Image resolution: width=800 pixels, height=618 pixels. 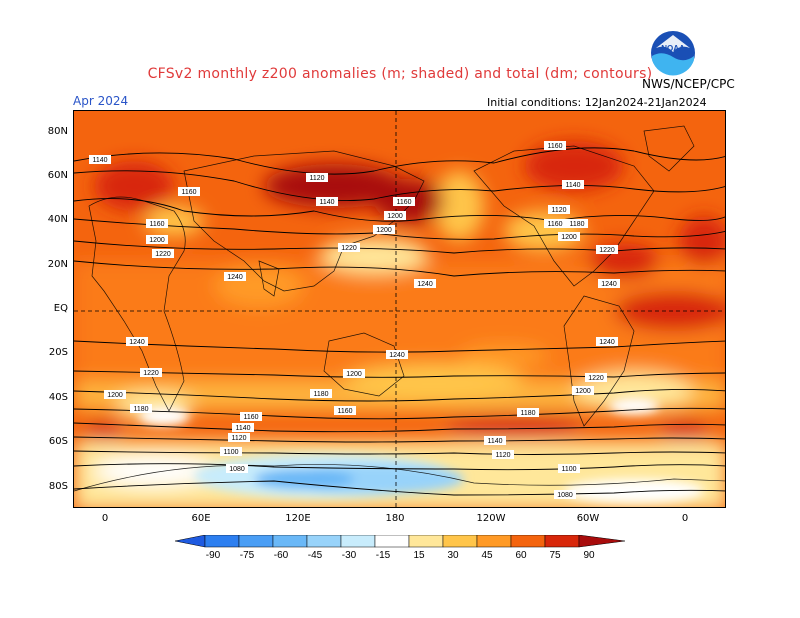 I want to click on lon-label-0: 0, so click(x=105, y=518).